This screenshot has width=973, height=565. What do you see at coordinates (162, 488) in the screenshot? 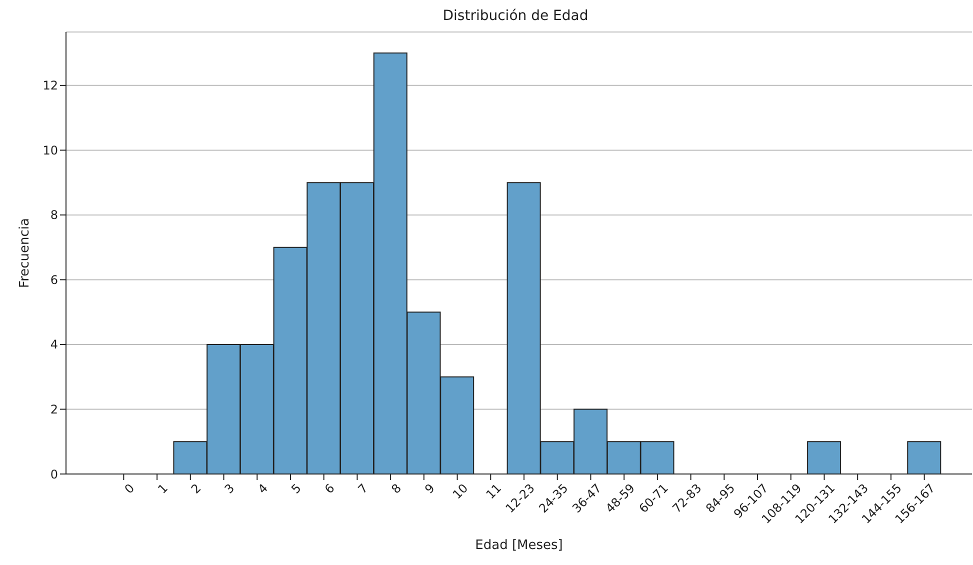
I see `x-tick-label: 1` at bounding box center [162, 488].